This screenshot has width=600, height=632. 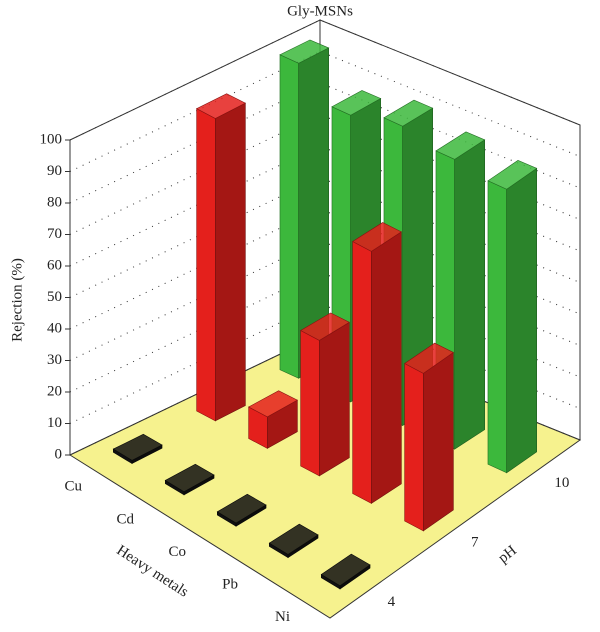 What do you see at coordinates (51, 139) in the screenshot?
I see `z-tick-label: 100` at bounding box center [51, 139].